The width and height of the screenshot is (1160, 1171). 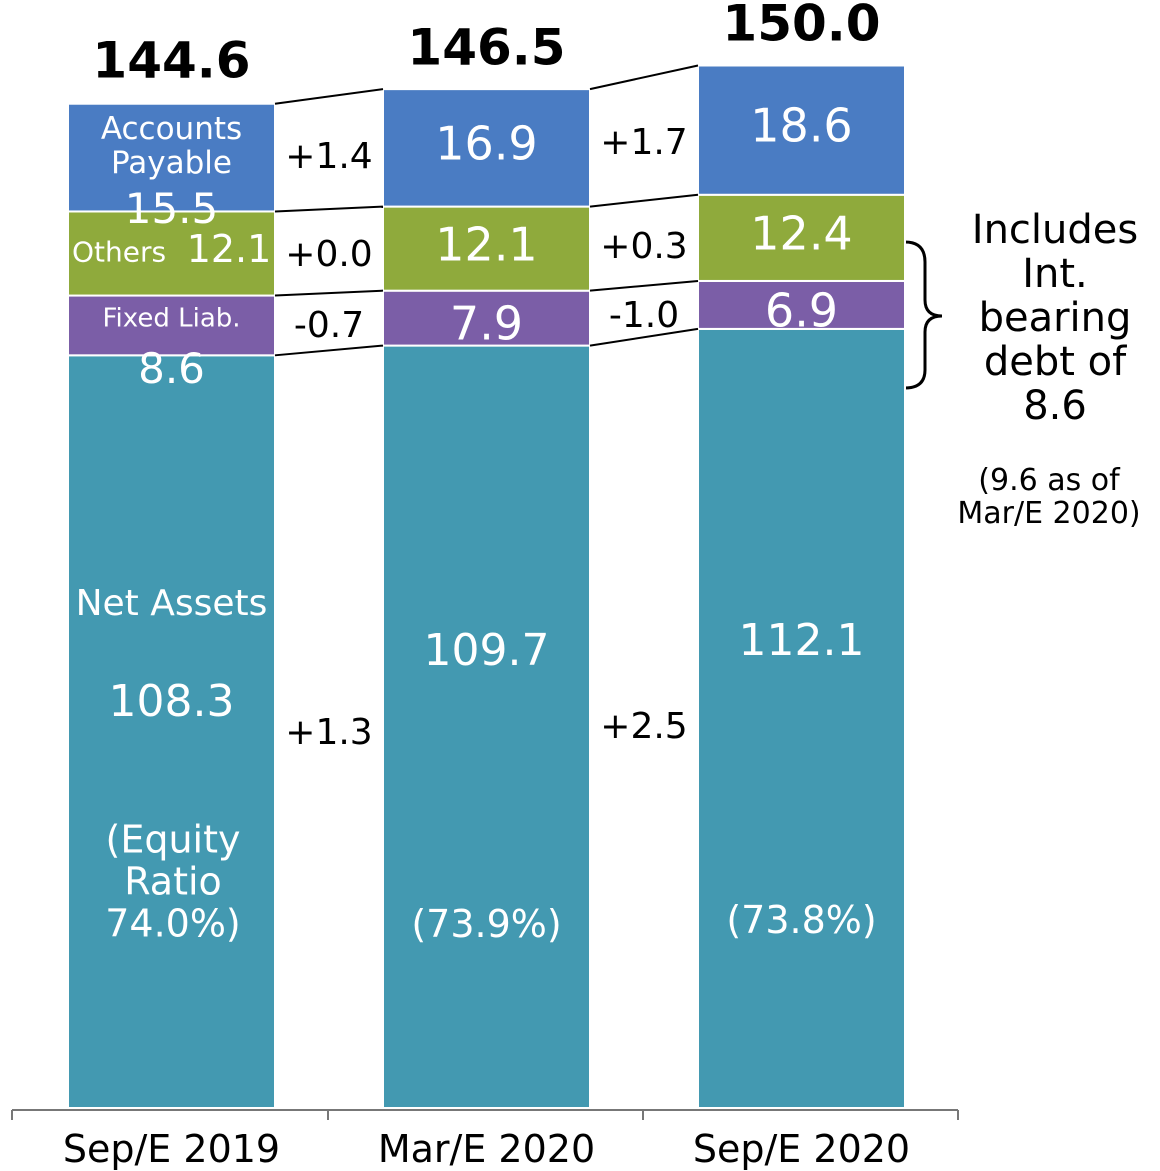 What do you see at coordinates (644, 143) in the screenshot?
I see `change-label: +1.7` at bounding box center [644, 143].